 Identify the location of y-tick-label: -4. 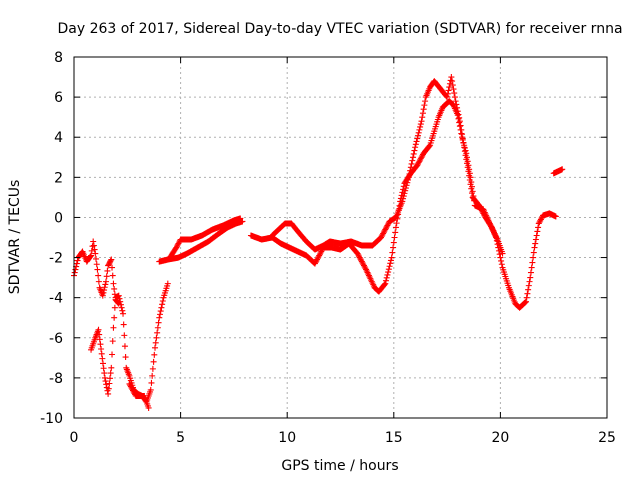
(56, 299).